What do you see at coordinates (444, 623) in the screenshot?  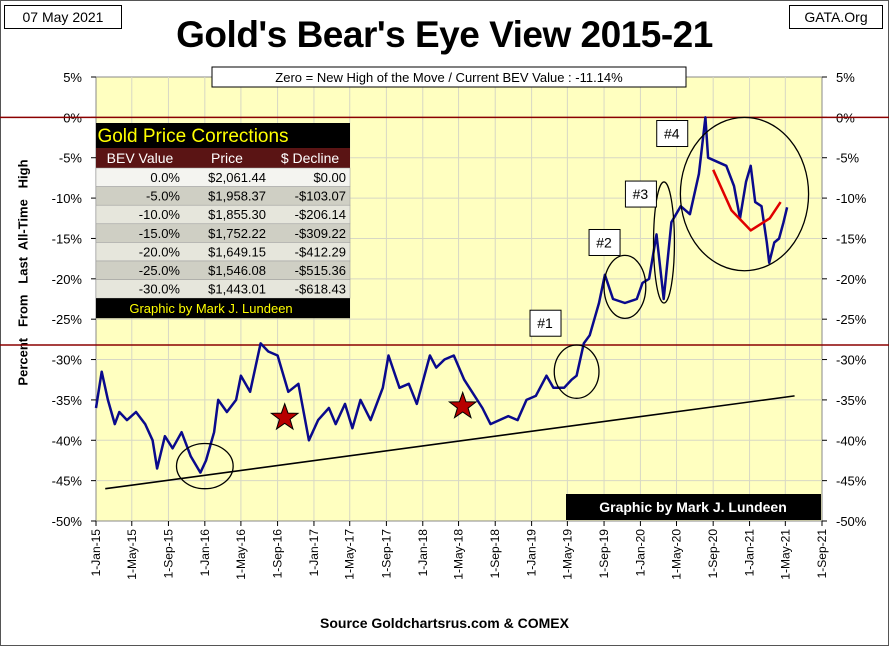 I see `x-axis-label: Source Goldchartsrus.com & COMEX` at bounding box center [444, 623].